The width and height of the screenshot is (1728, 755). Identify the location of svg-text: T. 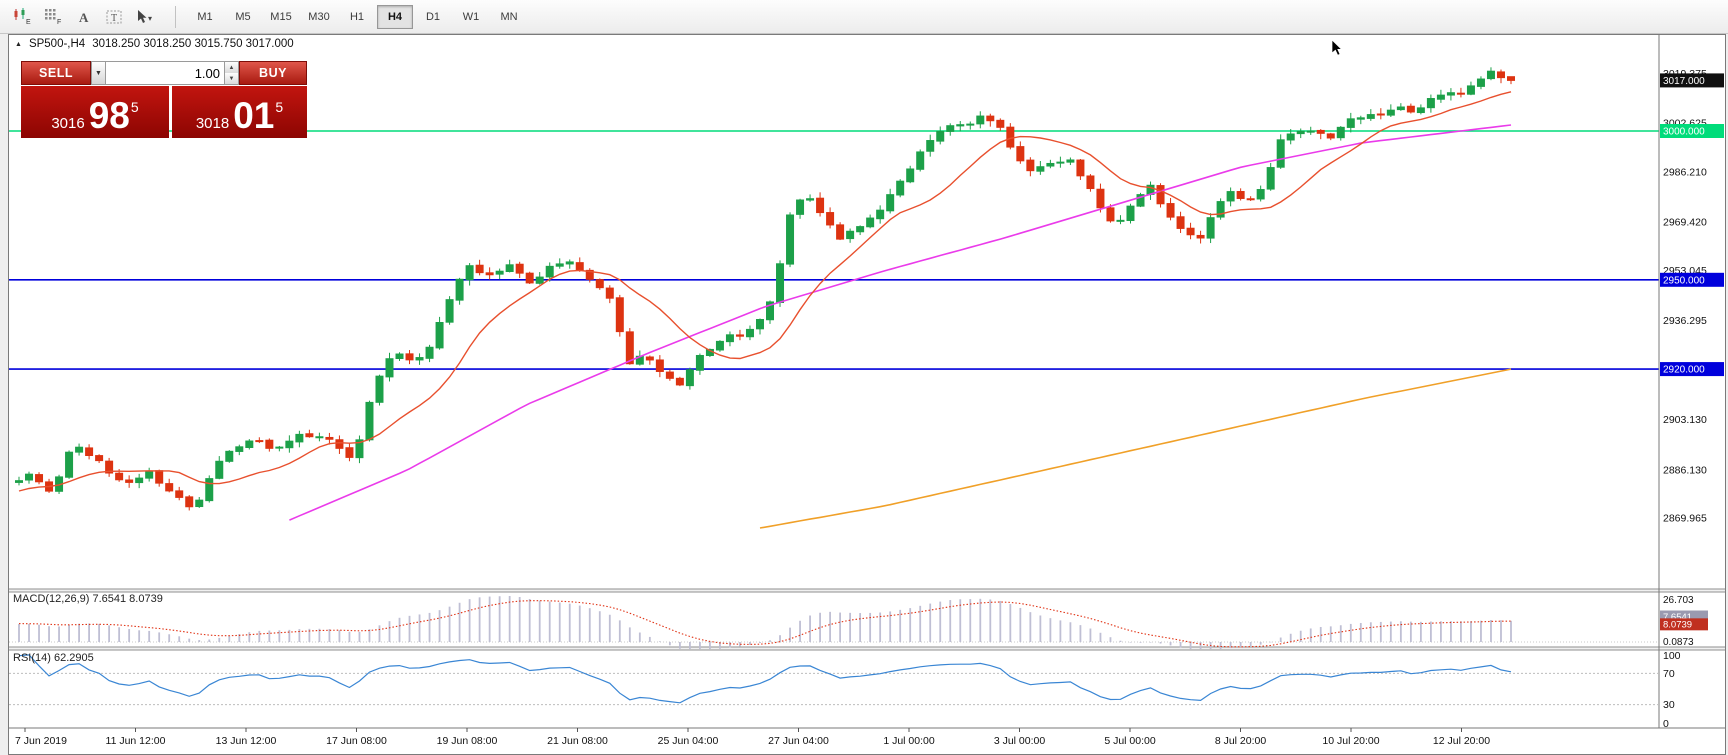
(114, 18).